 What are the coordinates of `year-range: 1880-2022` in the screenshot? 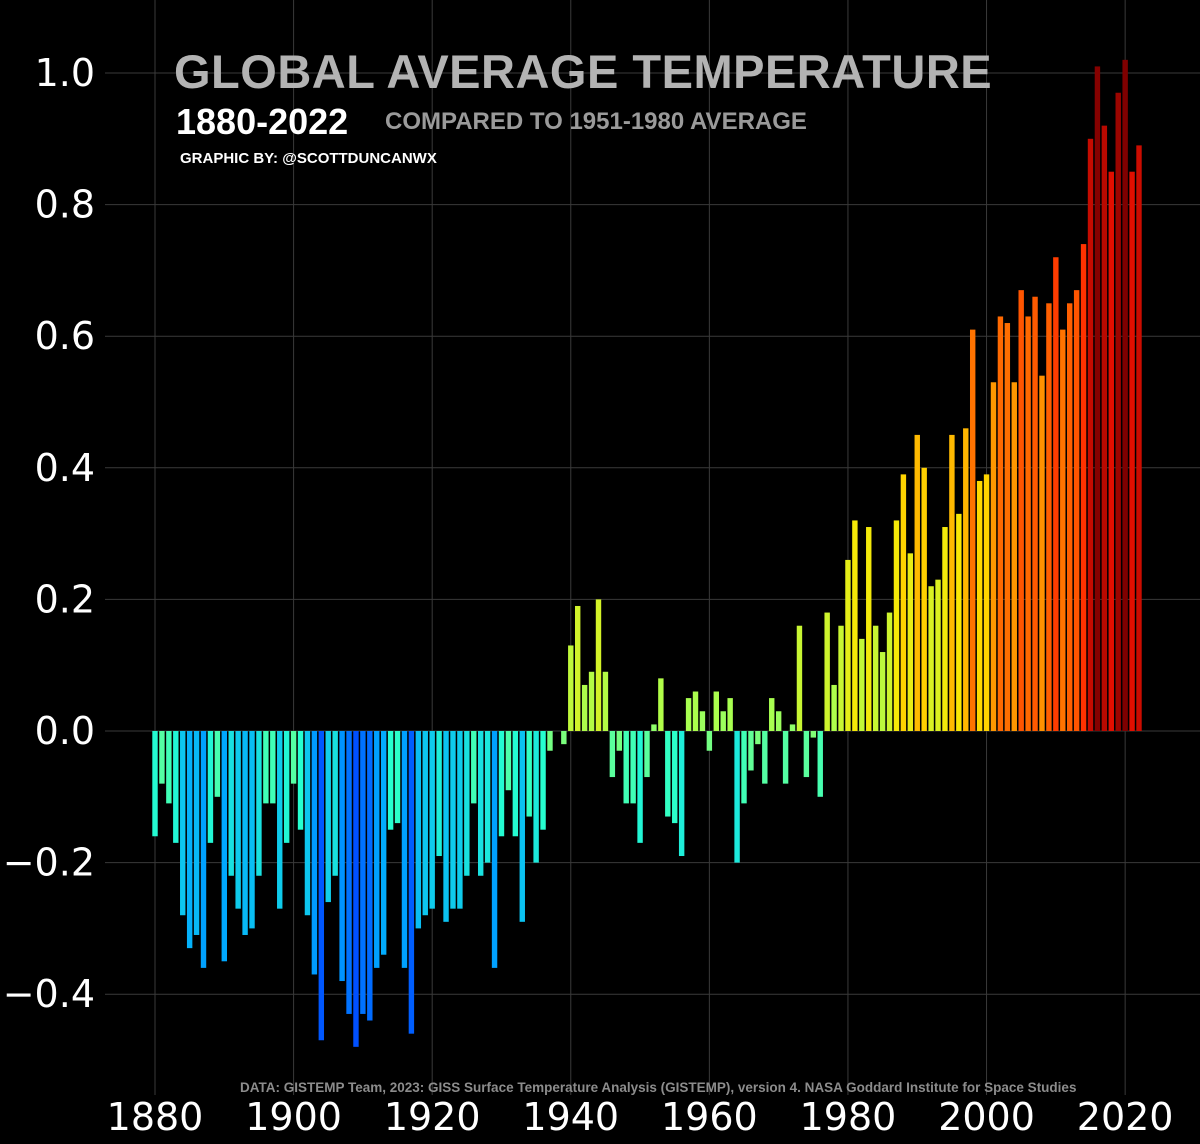 It's located at (262, 121).